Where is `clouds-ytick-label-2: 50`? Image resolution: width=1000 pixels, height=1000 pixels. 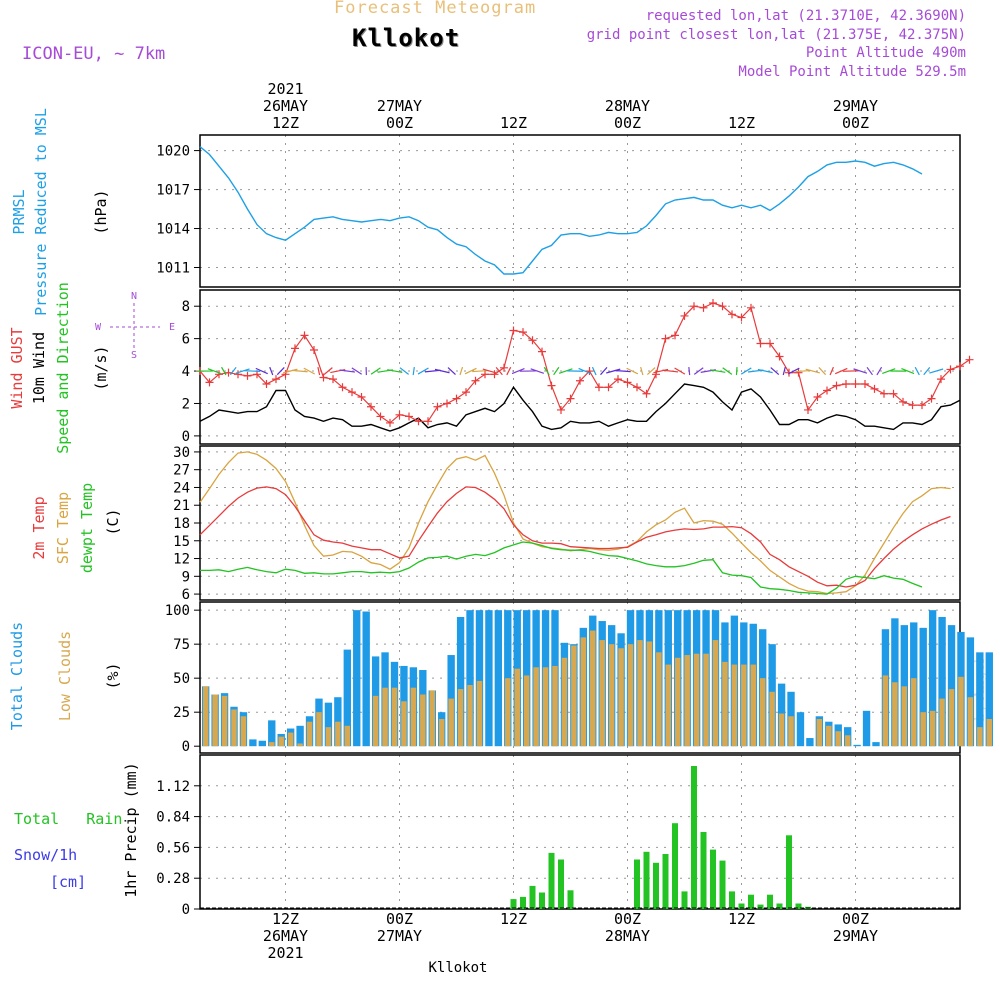 clouds-ytick-label-2: 50 is located at coordinates (181, 679).